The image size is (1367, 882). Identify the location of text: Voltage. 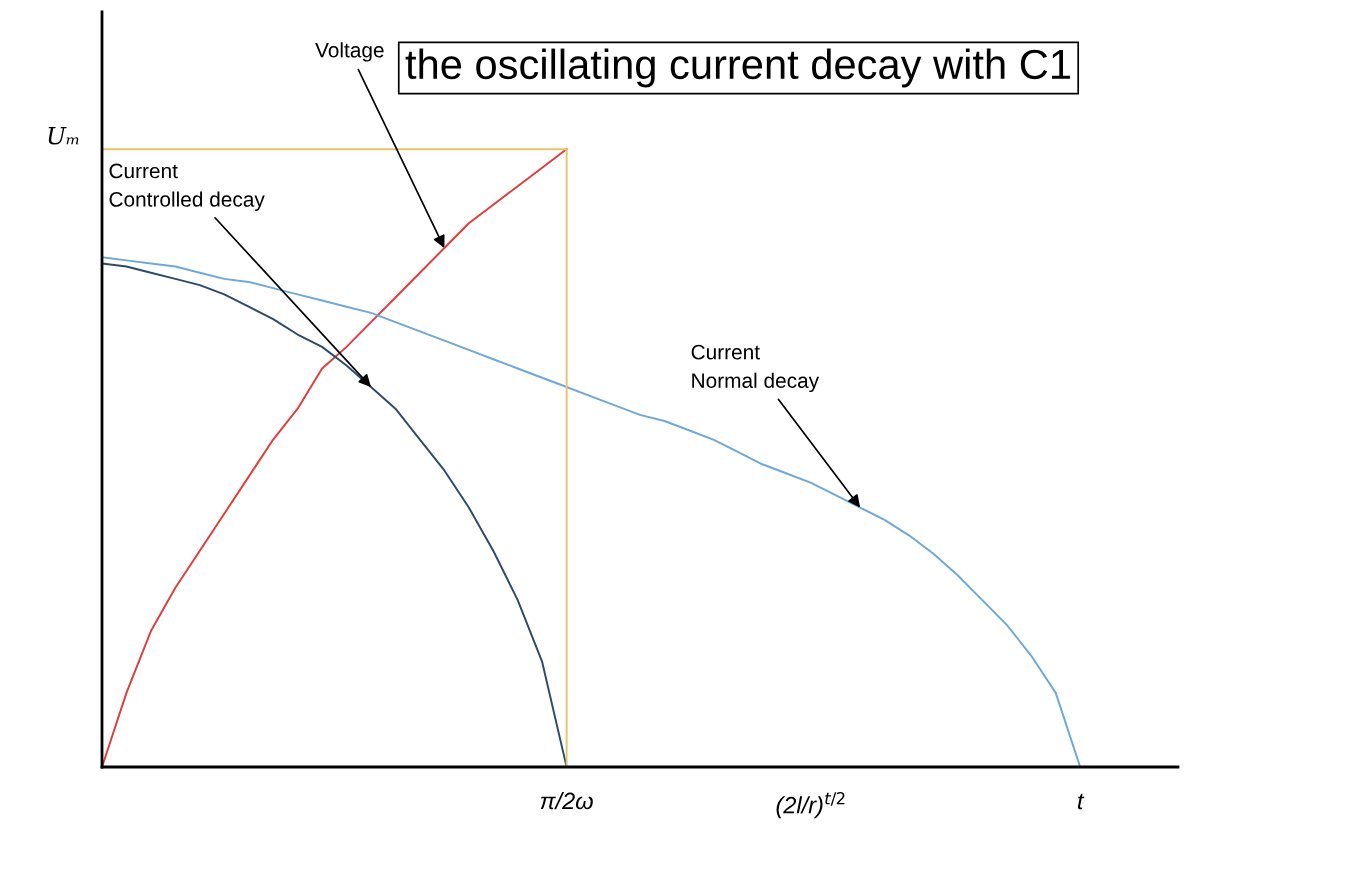
(349, 52).